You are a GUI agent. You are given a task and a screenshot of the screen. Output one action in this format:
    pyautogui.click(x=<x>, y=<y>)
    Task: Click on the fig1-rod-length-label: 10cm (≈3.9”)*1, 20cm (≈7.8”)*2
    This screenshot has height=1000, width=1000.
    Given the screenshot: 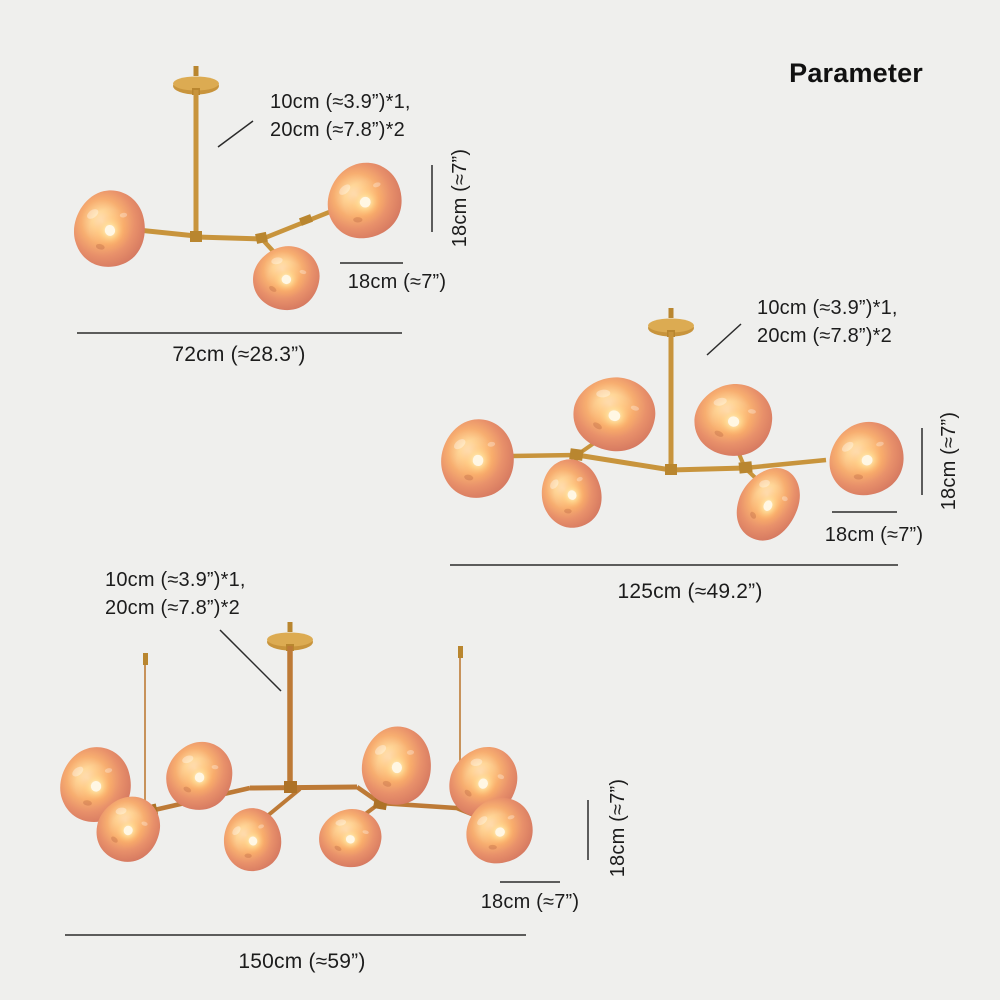 What is the action you would take?
    pyautogui.click(x=340, y=116)
    